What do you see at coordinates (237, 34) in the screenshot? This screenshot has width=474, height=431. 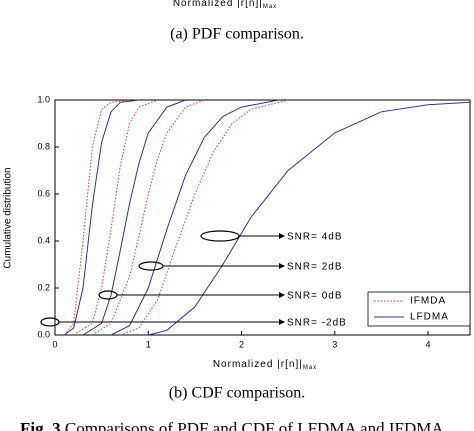 I see `caption-a: (a) PDF comparison.` at bounding box center [237, 34].